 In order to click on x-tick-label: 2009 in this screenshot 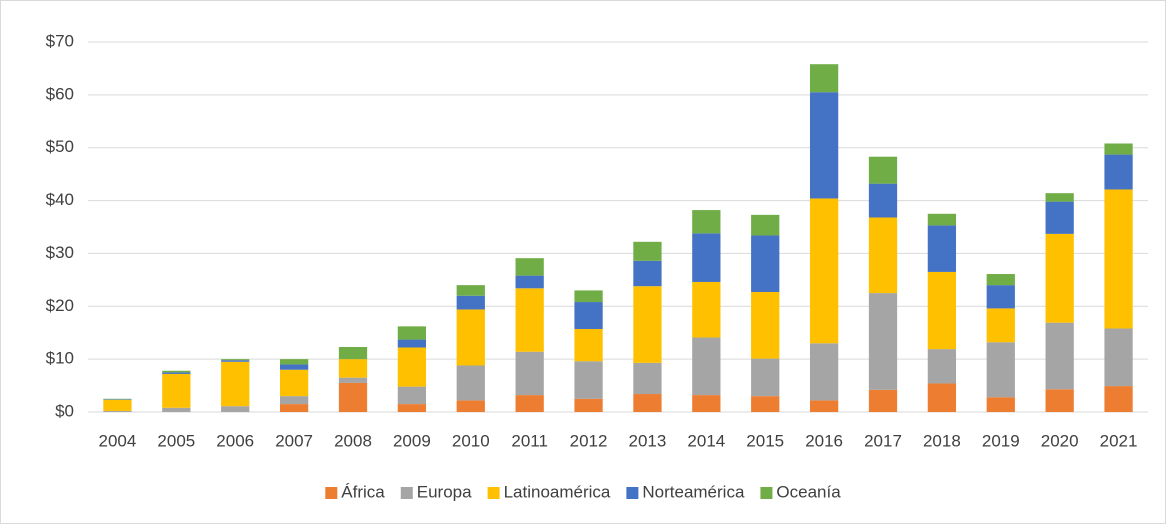, I will do `click(412, 440)`.